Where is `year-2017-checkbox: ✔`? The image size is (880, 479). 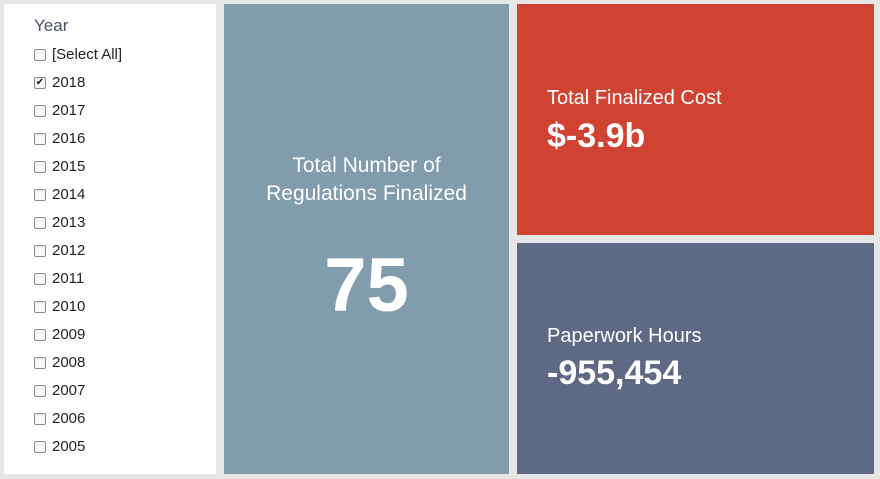
year-2017-checkbox: ✔ is located at coordinates (40, 111).